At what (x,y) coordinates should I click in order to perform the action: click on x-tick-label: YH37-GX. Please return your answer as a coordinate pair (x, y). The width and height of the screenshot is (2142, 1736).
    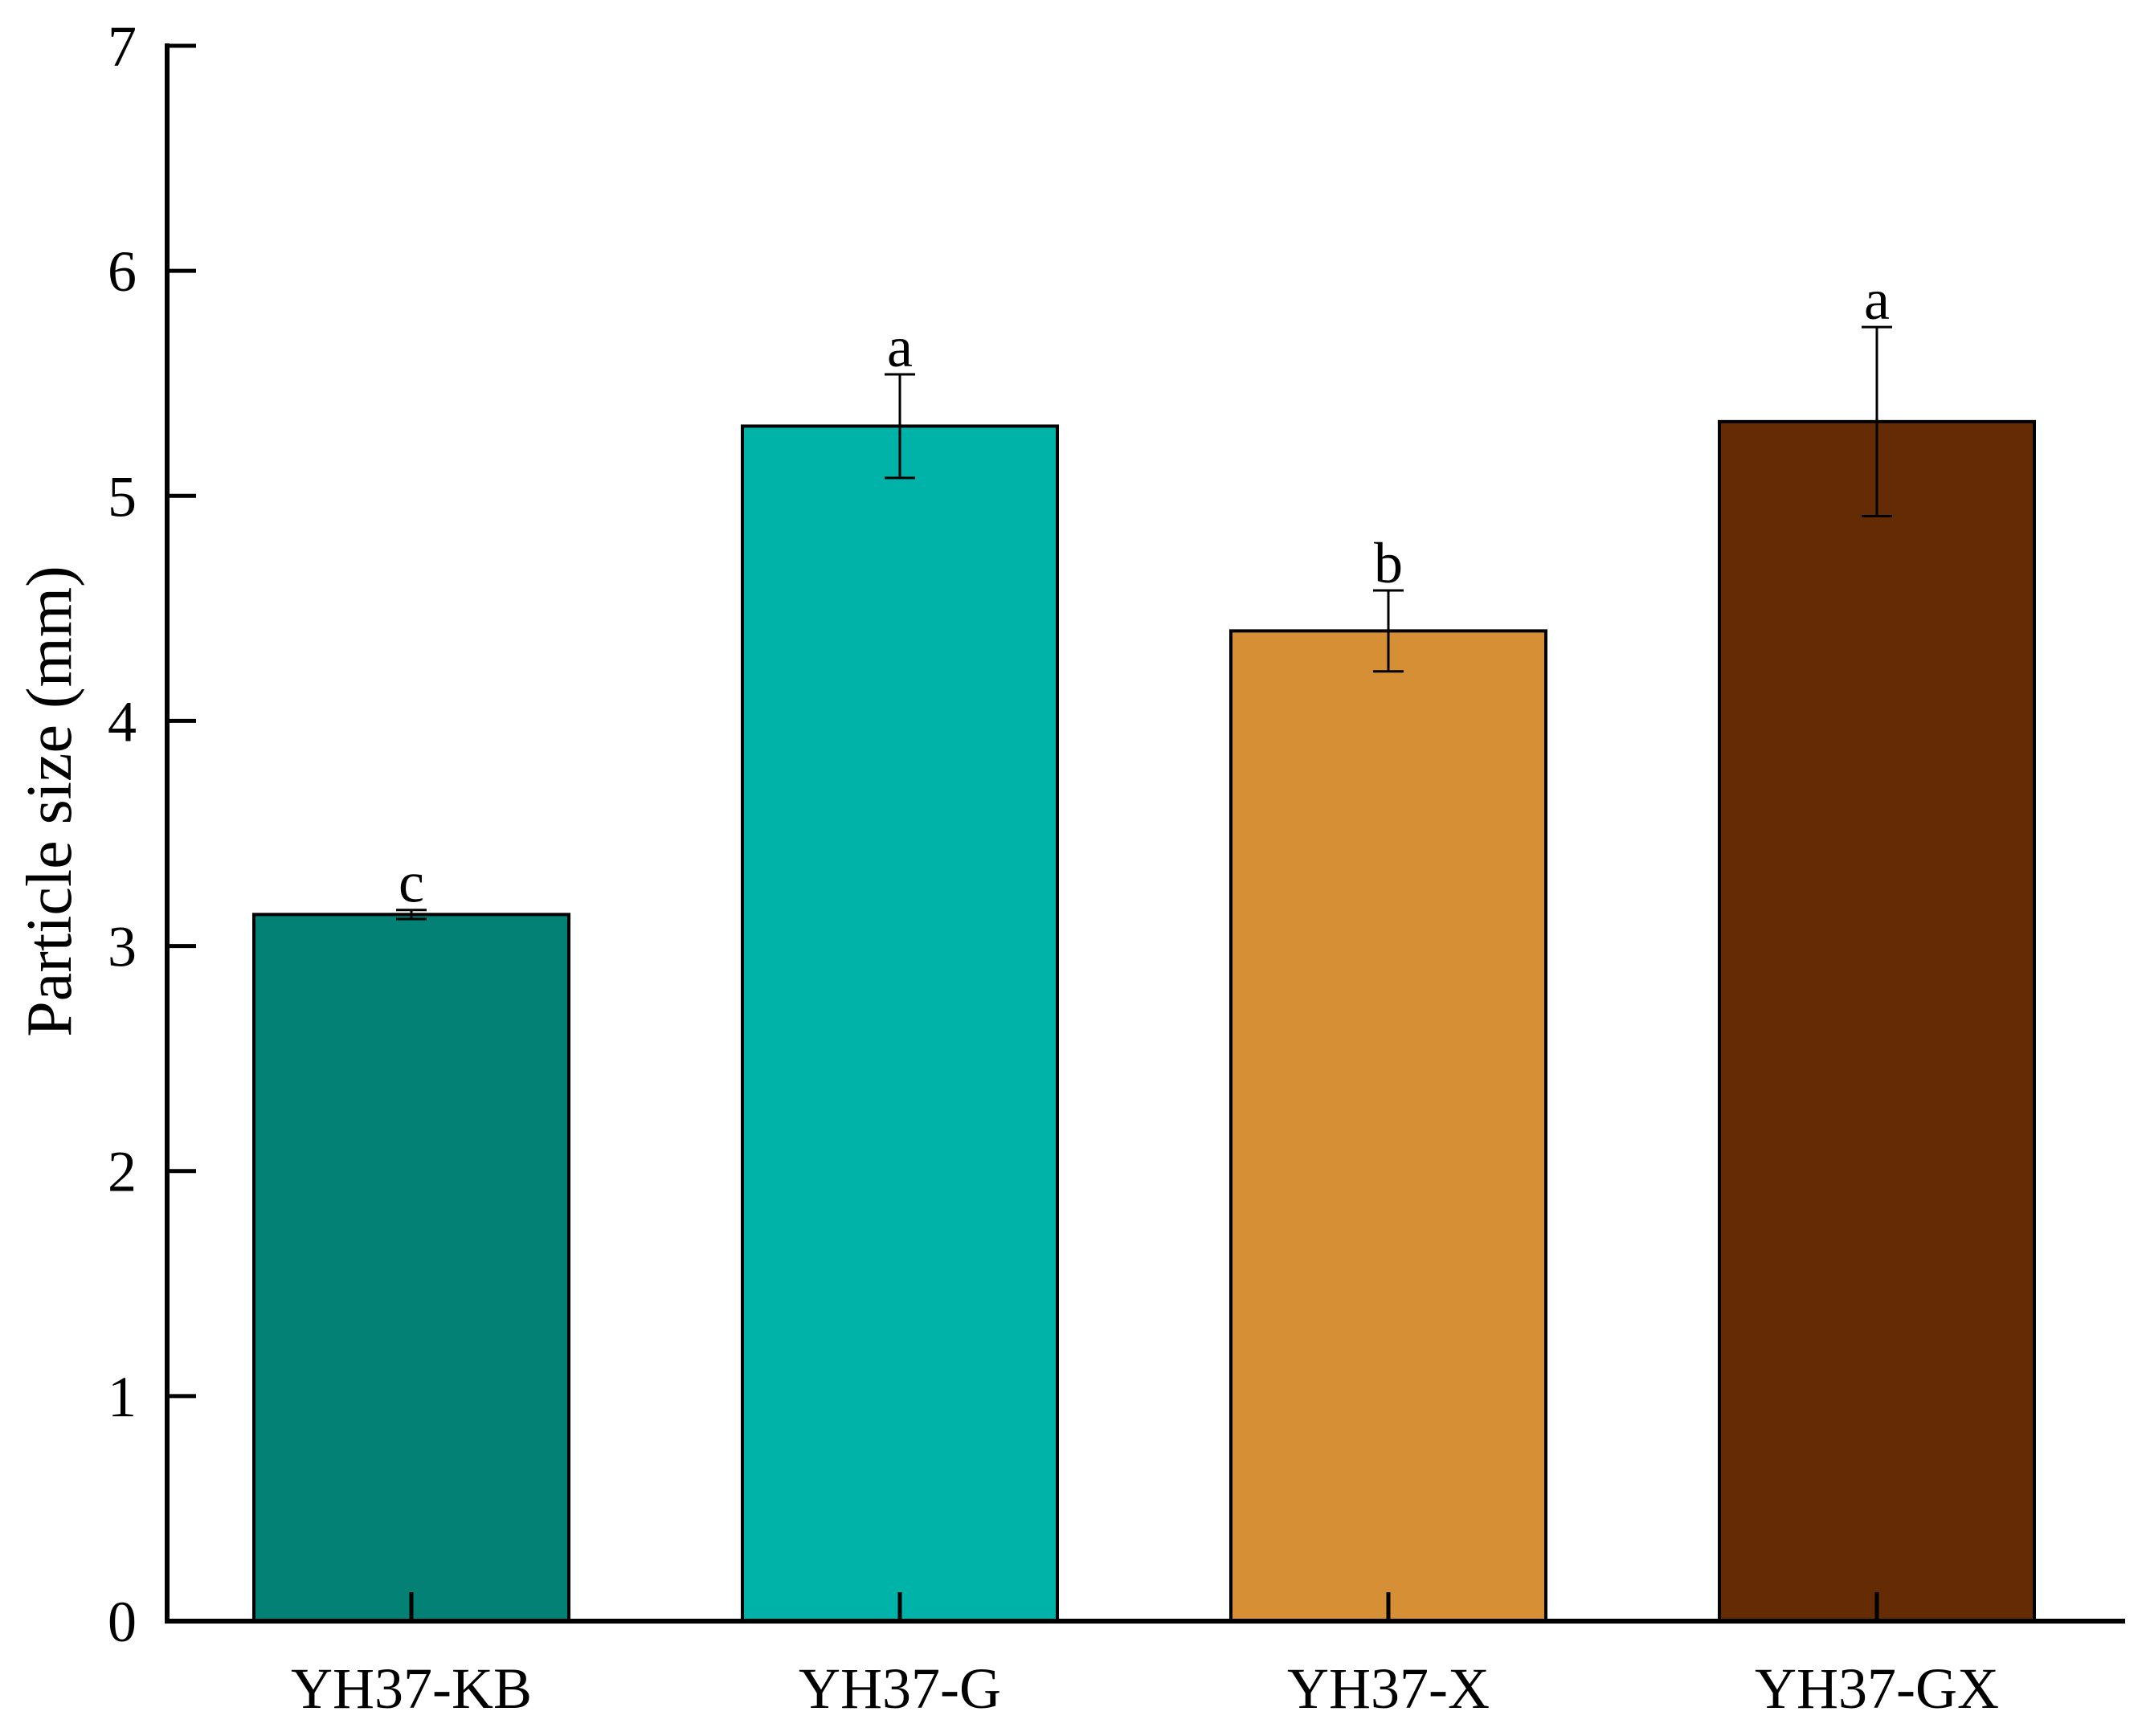
    Looking at the image, I should click on (1877, 1688).